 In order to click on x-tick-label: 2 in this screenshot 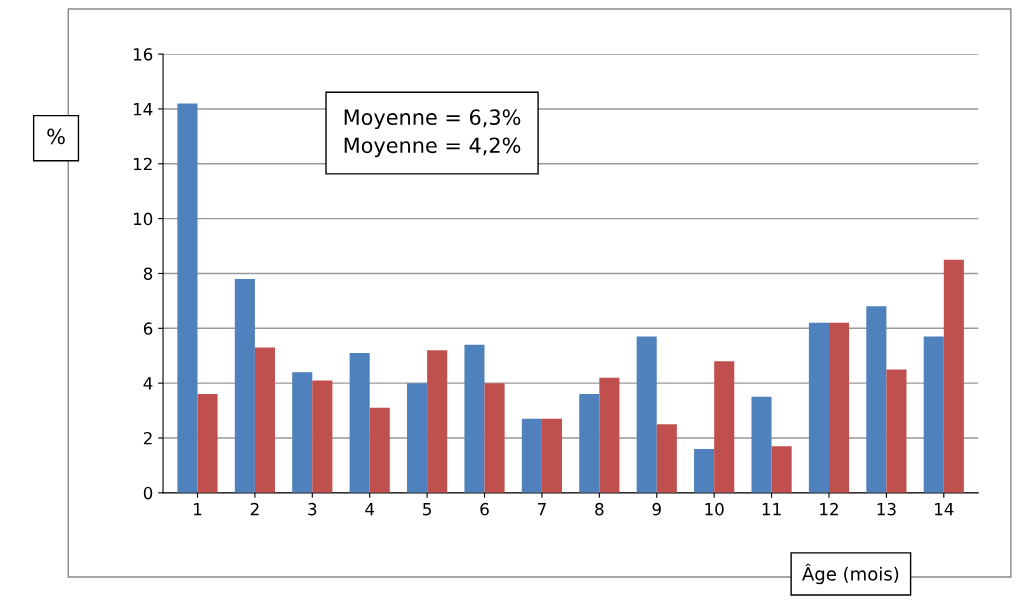, I will do `click(254, 509)`.